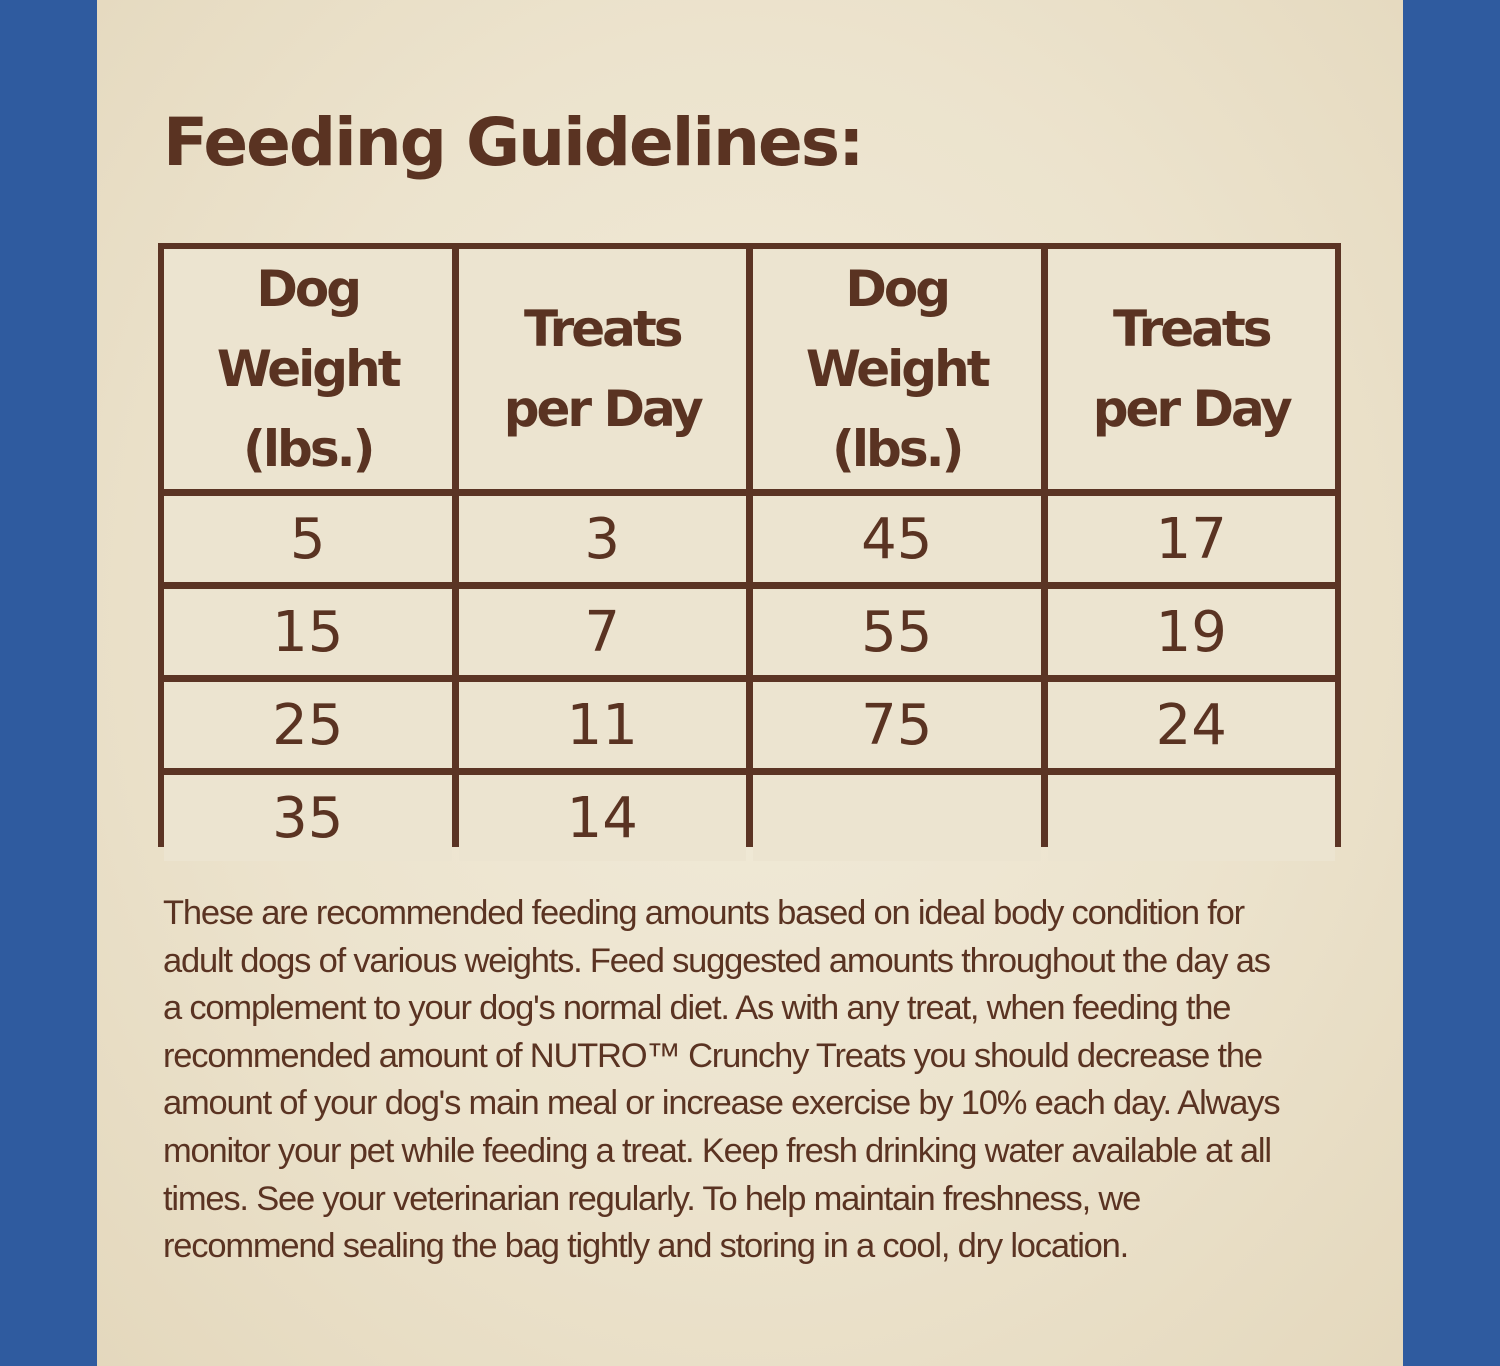 This screenshot has width=1500, height=1366. I want to click on table-cell: 15, so click(308, 632).